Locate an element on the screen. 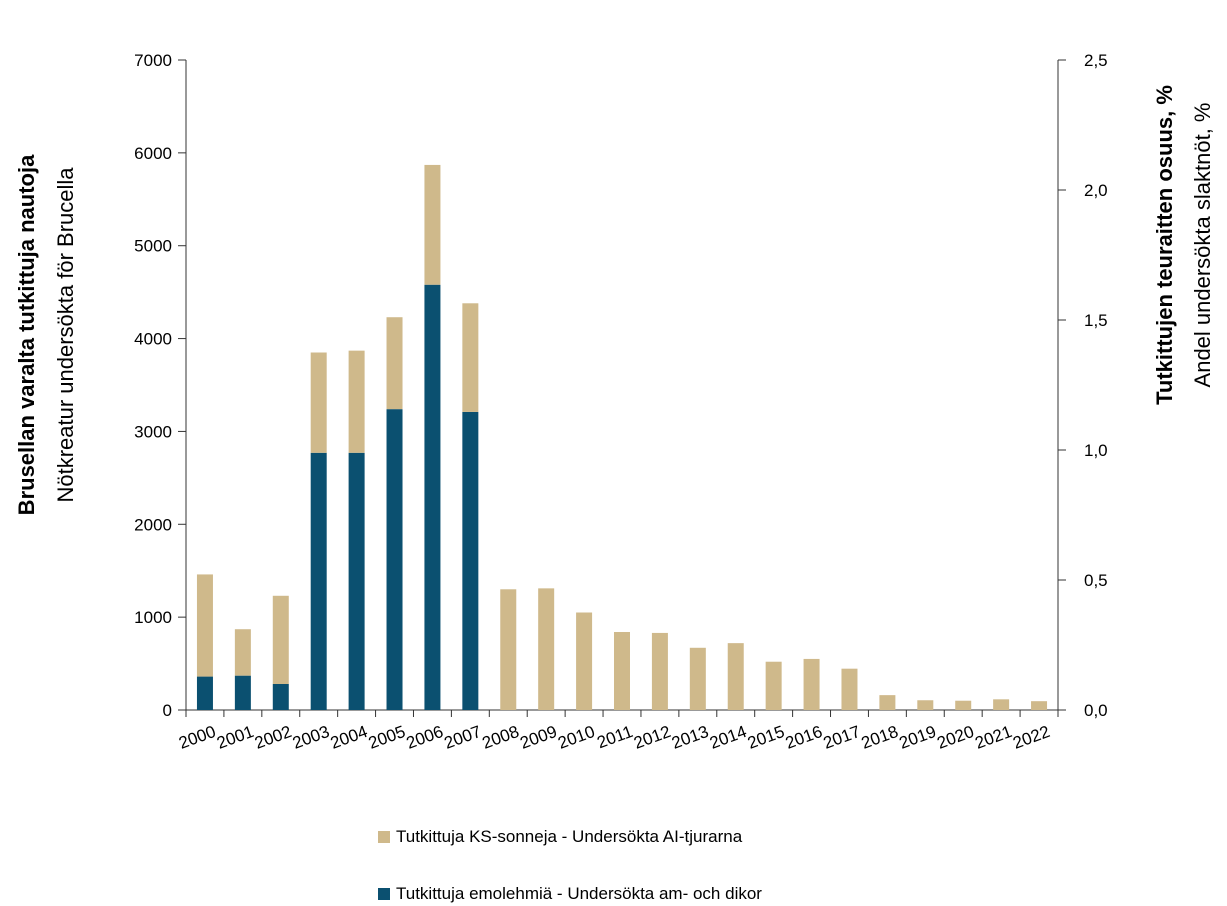 This screenshot has height=906, width=1227. x-tick-label: 2009 is located at coordinates (538, 737).